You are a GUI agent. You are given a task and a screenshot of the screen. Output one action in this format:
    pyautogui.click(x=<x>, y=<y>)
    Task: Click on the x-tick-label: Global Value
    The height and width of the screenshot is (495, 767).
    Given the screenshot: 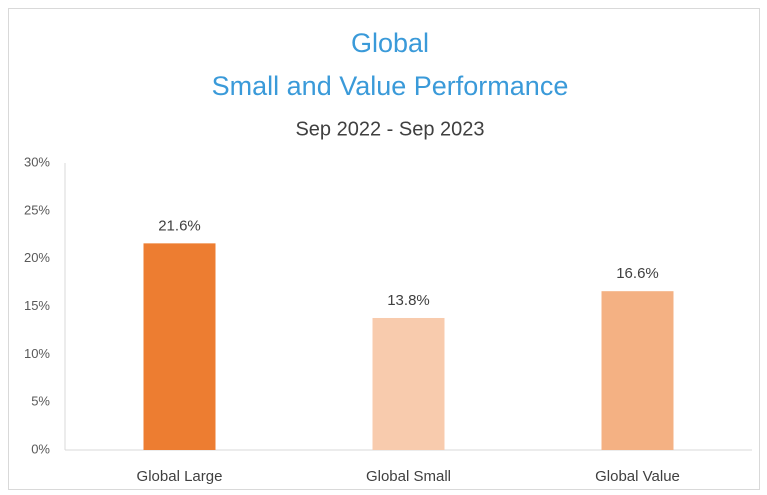 What is the action you would take?
    pyautogui.click(x=637, y=476)
    